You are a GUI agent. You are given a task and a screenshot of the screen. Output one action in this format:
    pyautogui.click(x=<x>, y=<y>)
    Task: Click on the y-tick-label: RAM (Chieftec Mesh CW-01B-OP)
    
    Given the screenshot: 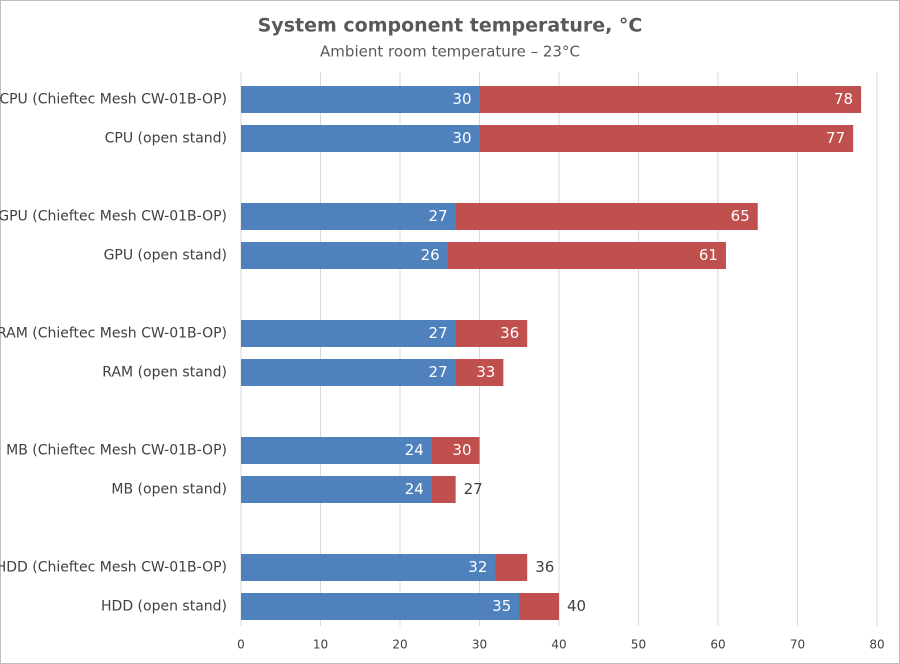 What is the action you would take?
    pyautogui.click(x=113, y=334)
    